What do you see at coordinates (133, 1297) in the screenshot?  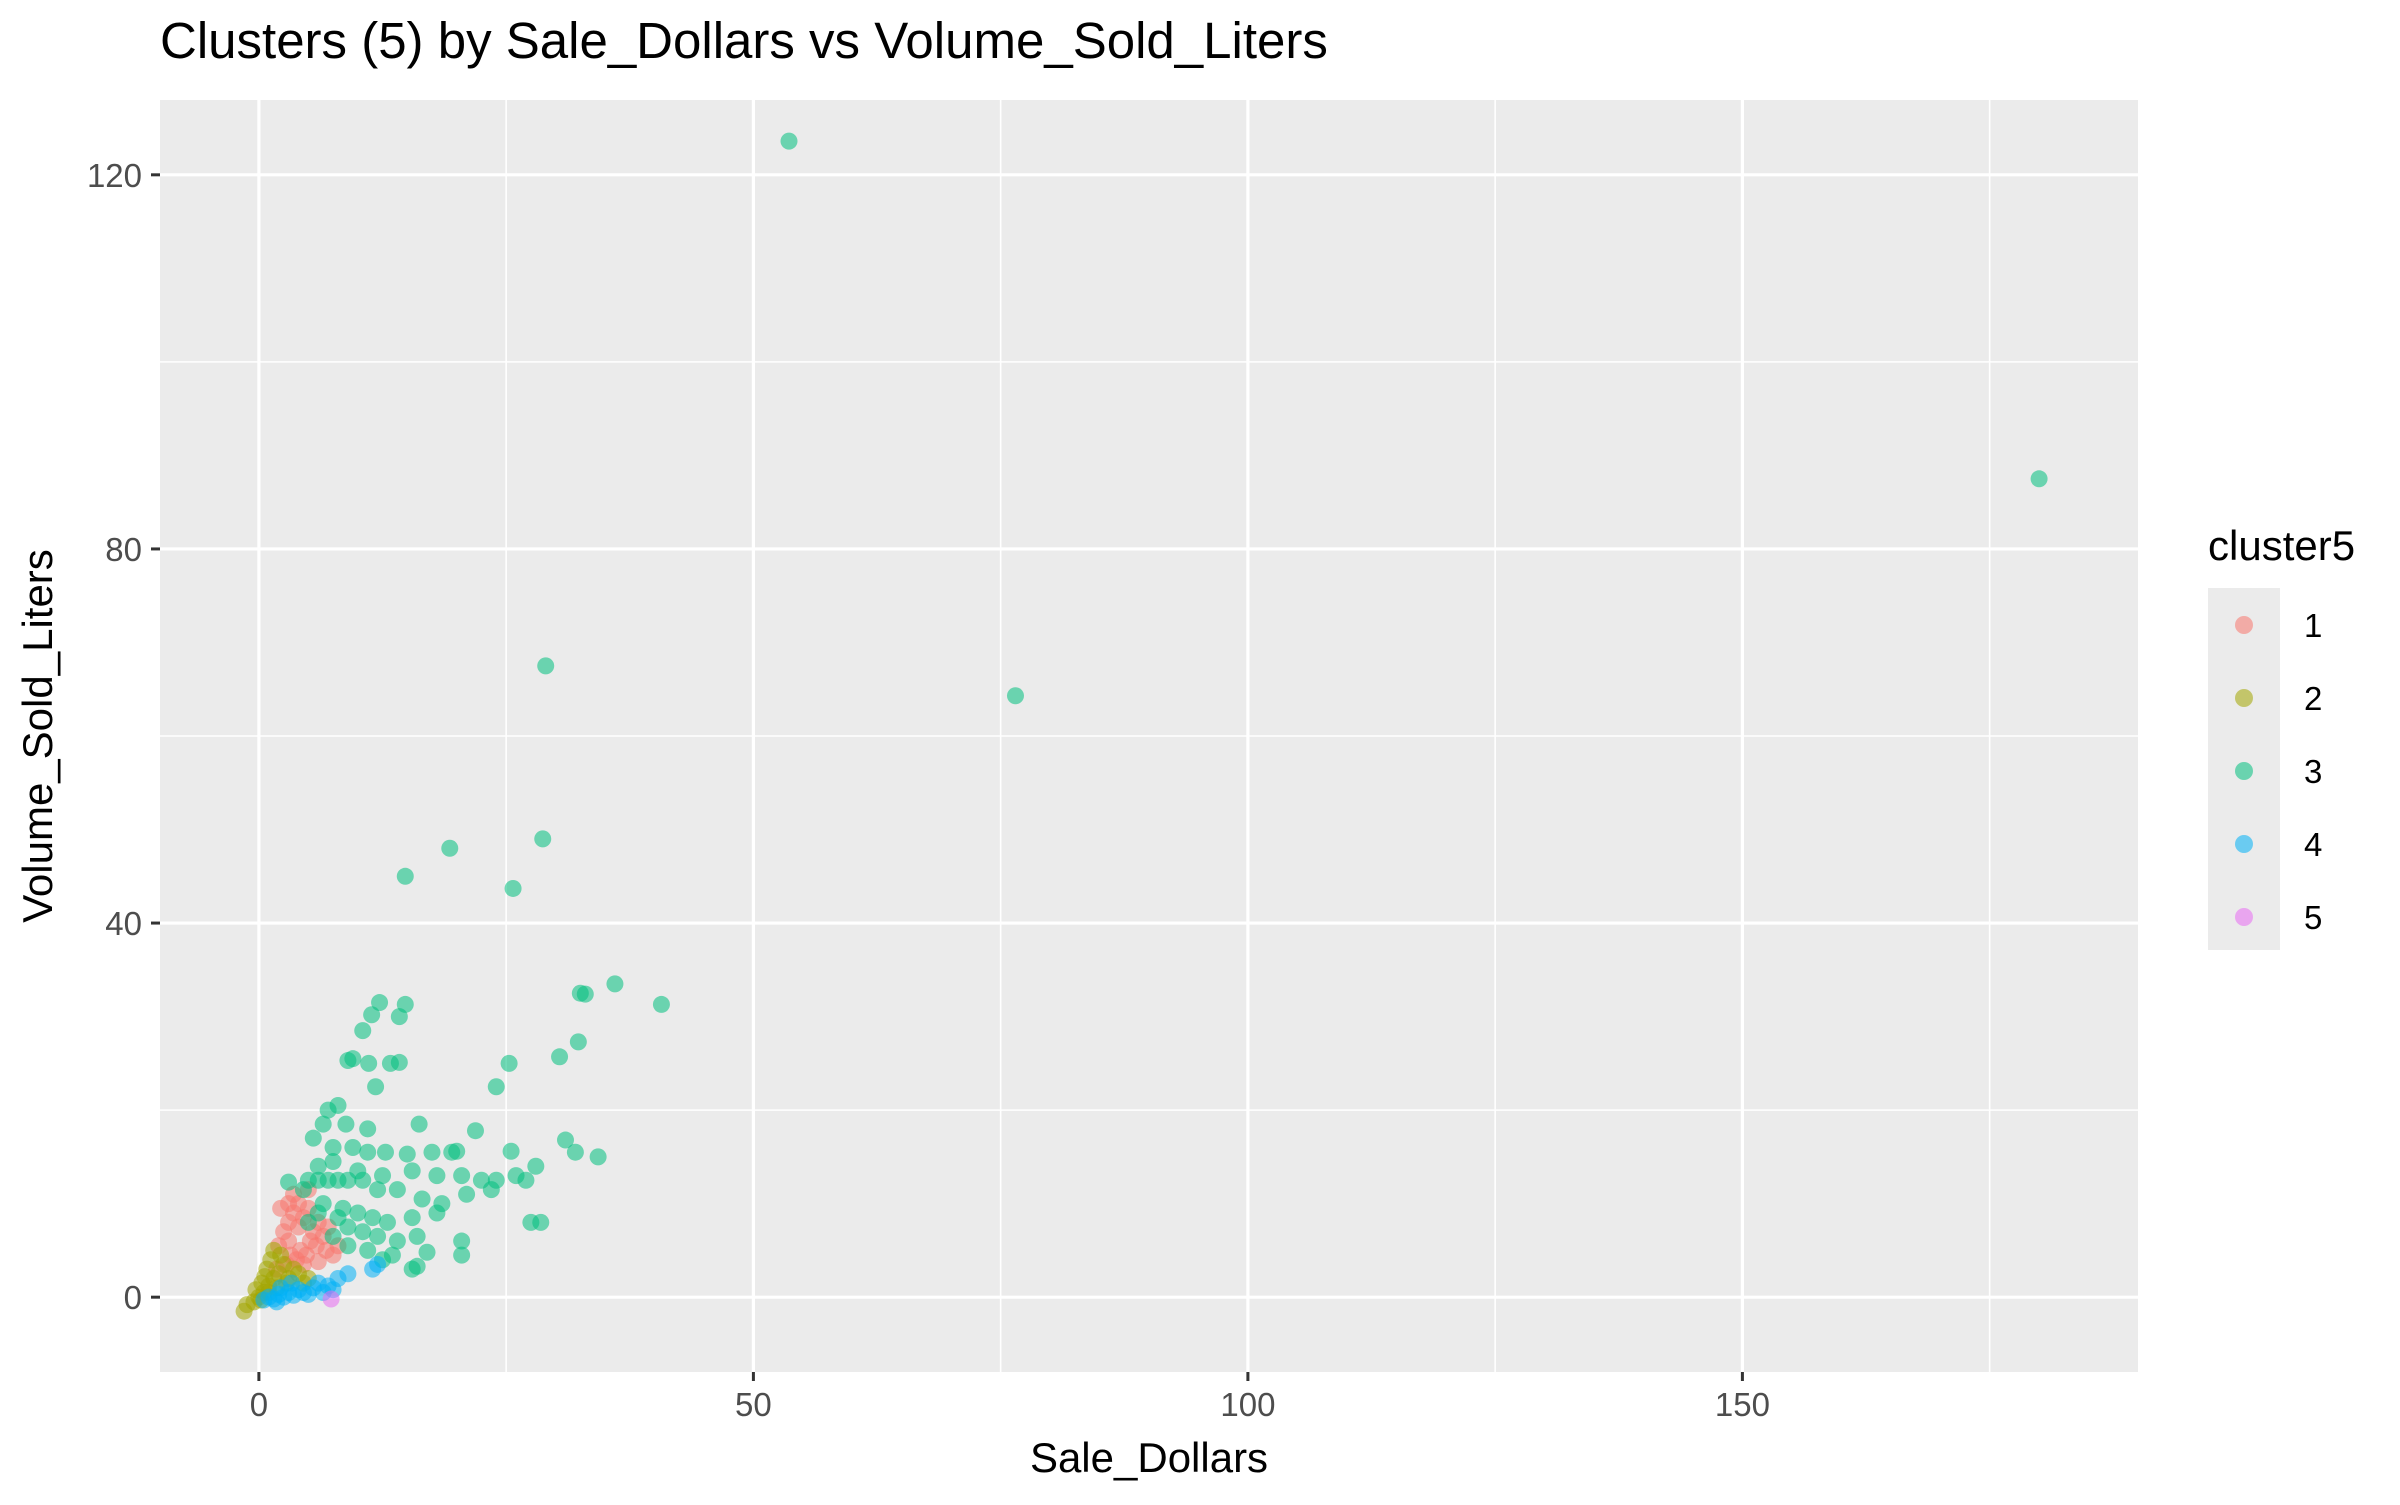 I see `y-tick-label: 0` at bounding box center [133, 1297].